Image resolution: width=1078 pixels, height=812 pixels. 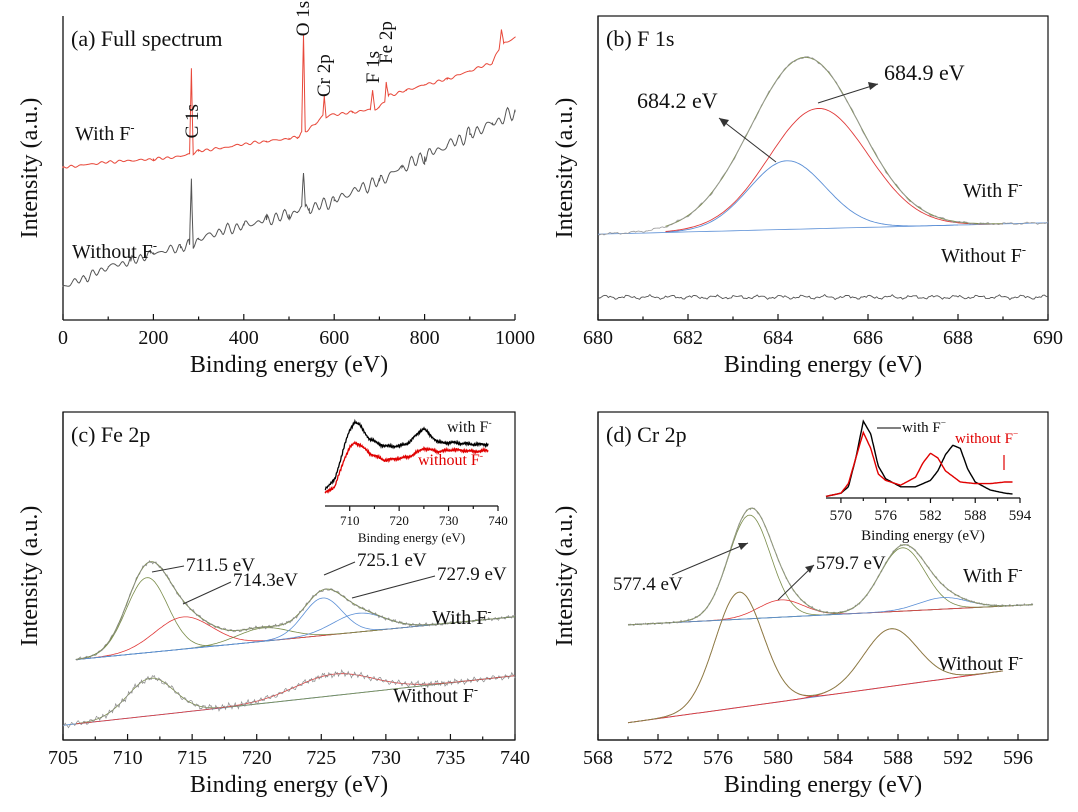 I want to click on peak-label-684-9: 684.9 eV, so click(x=924, y=72).